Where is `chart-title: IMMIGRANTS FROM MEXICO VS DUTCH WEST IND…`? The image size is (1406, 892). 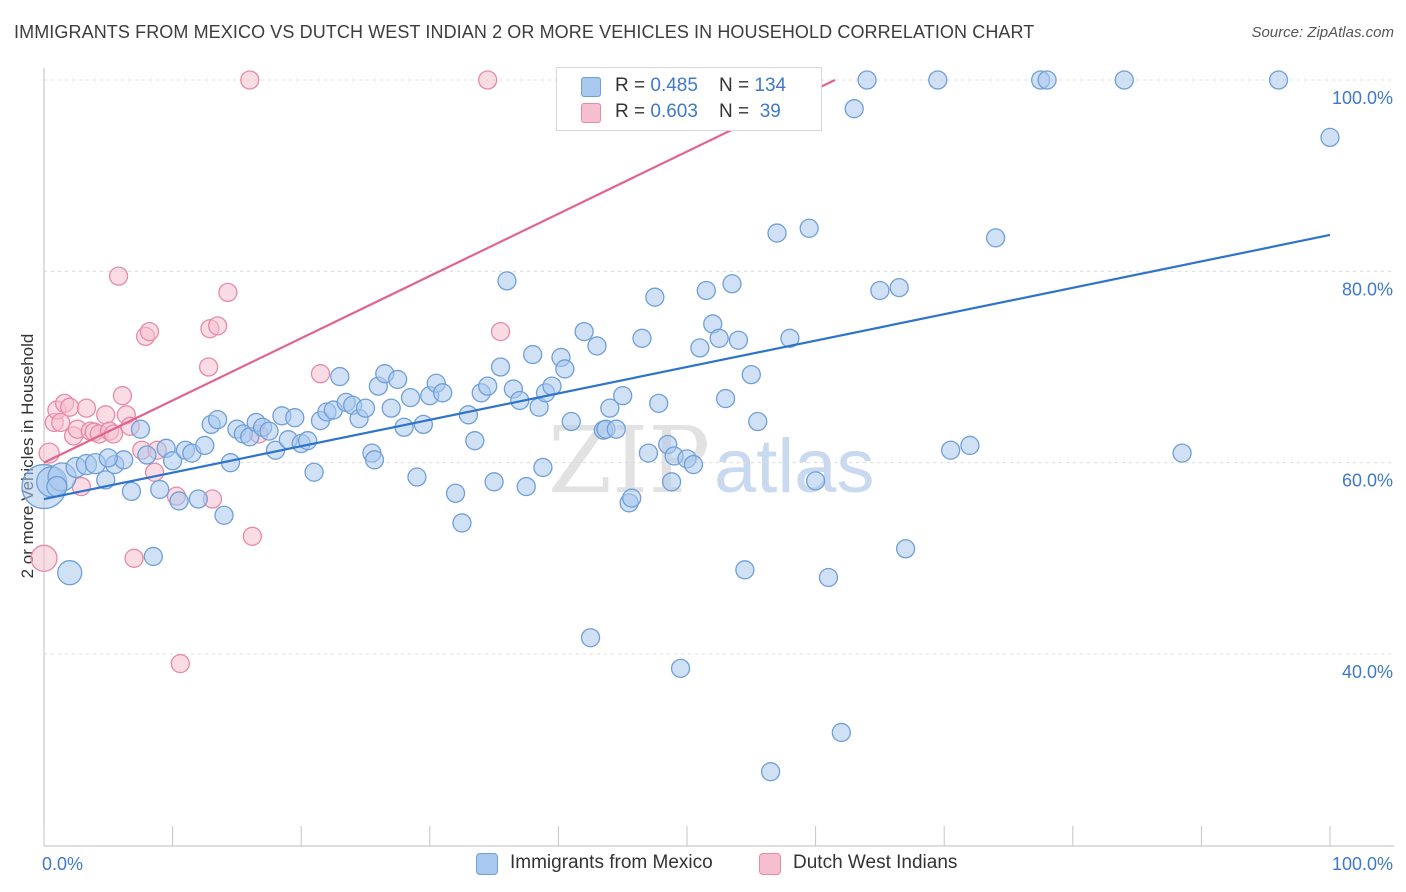
chart-title: IMMIGRANTS FROM MEXICO VS DUTCH WEST IND… is located at coordinates (524, 32).